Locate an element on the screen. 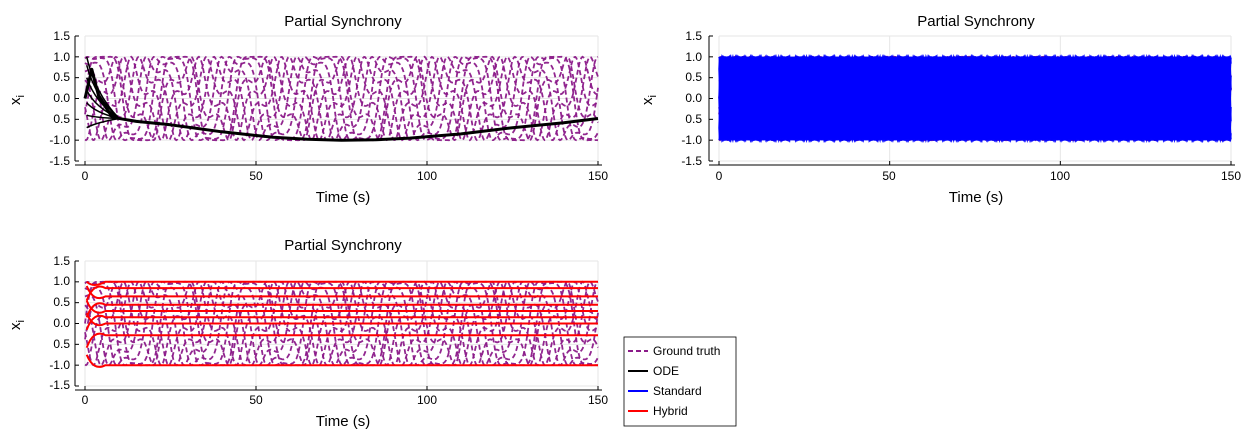 This screenshot has width=1253, height=435. legend: Ground truth ODE Standard Hybrid is located at coordinates (680, 381).